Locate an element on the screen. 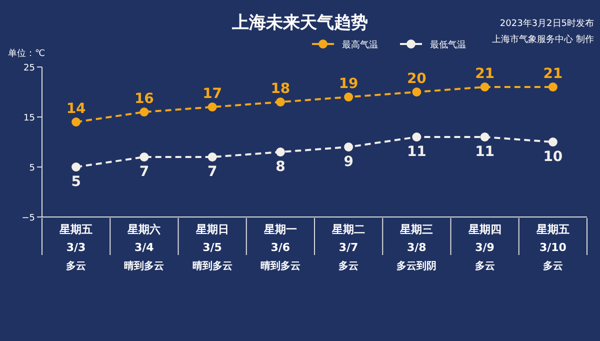 Image resolution: width=600 pixels, height=341 pixels. text: 2023年3月2日5时发布 is located at coordinates (547, 23).